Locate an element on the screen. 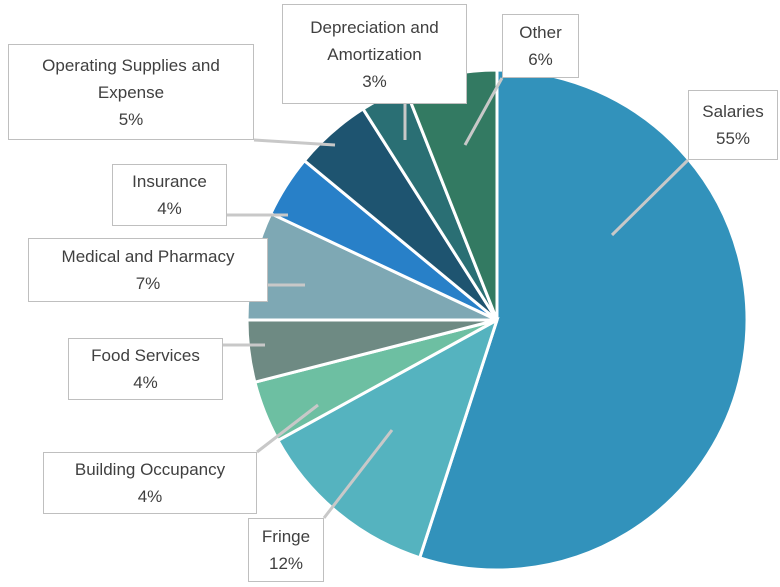  data-label: Fringe 12% is located at coordinates (286, 550).